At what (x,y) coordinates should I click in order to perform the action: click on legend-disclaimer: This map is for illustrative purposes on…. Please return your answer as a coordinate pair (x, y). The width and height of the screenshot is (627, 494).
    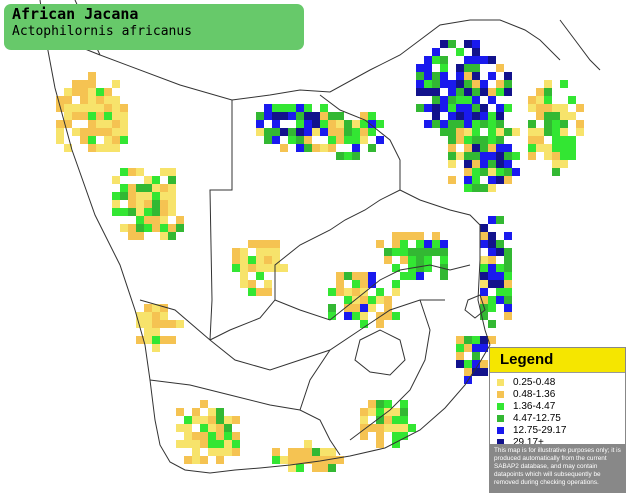
    Looking at the image, I should click on (557, 468).